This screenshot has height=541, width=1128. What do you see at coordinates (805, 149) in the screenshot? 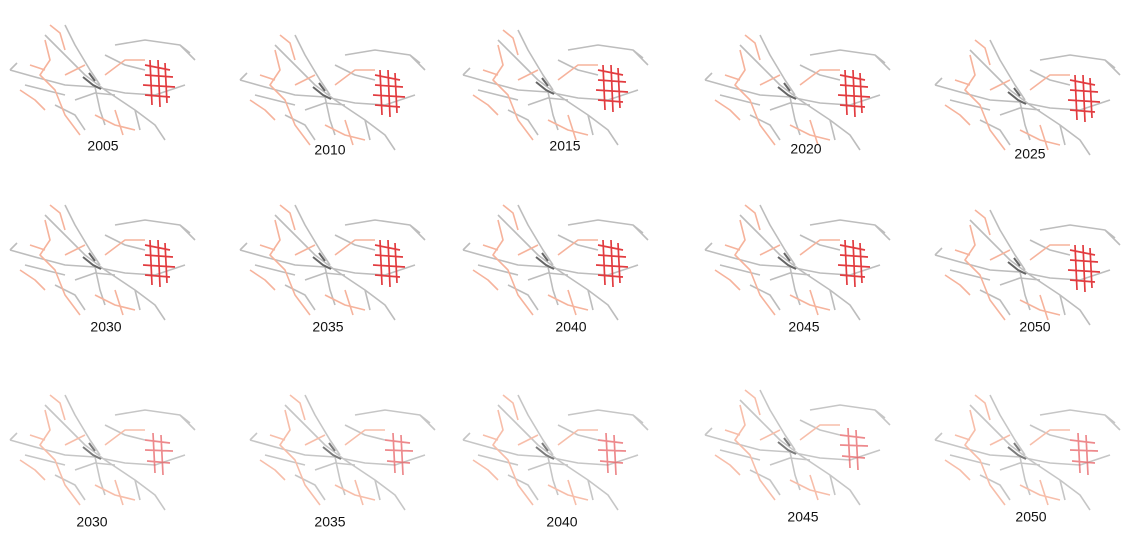
I see `year-label: 2020` at bounding box center [805, 149].